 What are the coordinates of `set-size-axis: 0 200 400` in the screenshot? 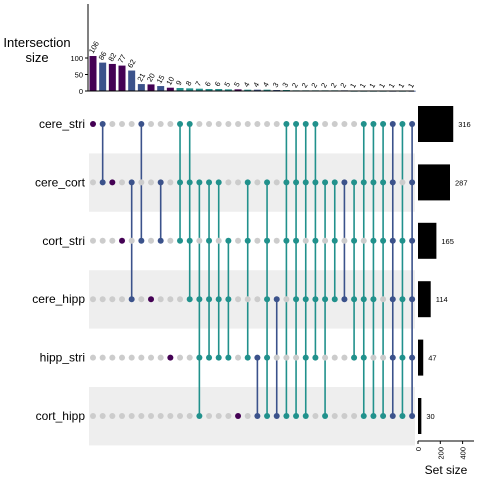 It's located at (444, 450).